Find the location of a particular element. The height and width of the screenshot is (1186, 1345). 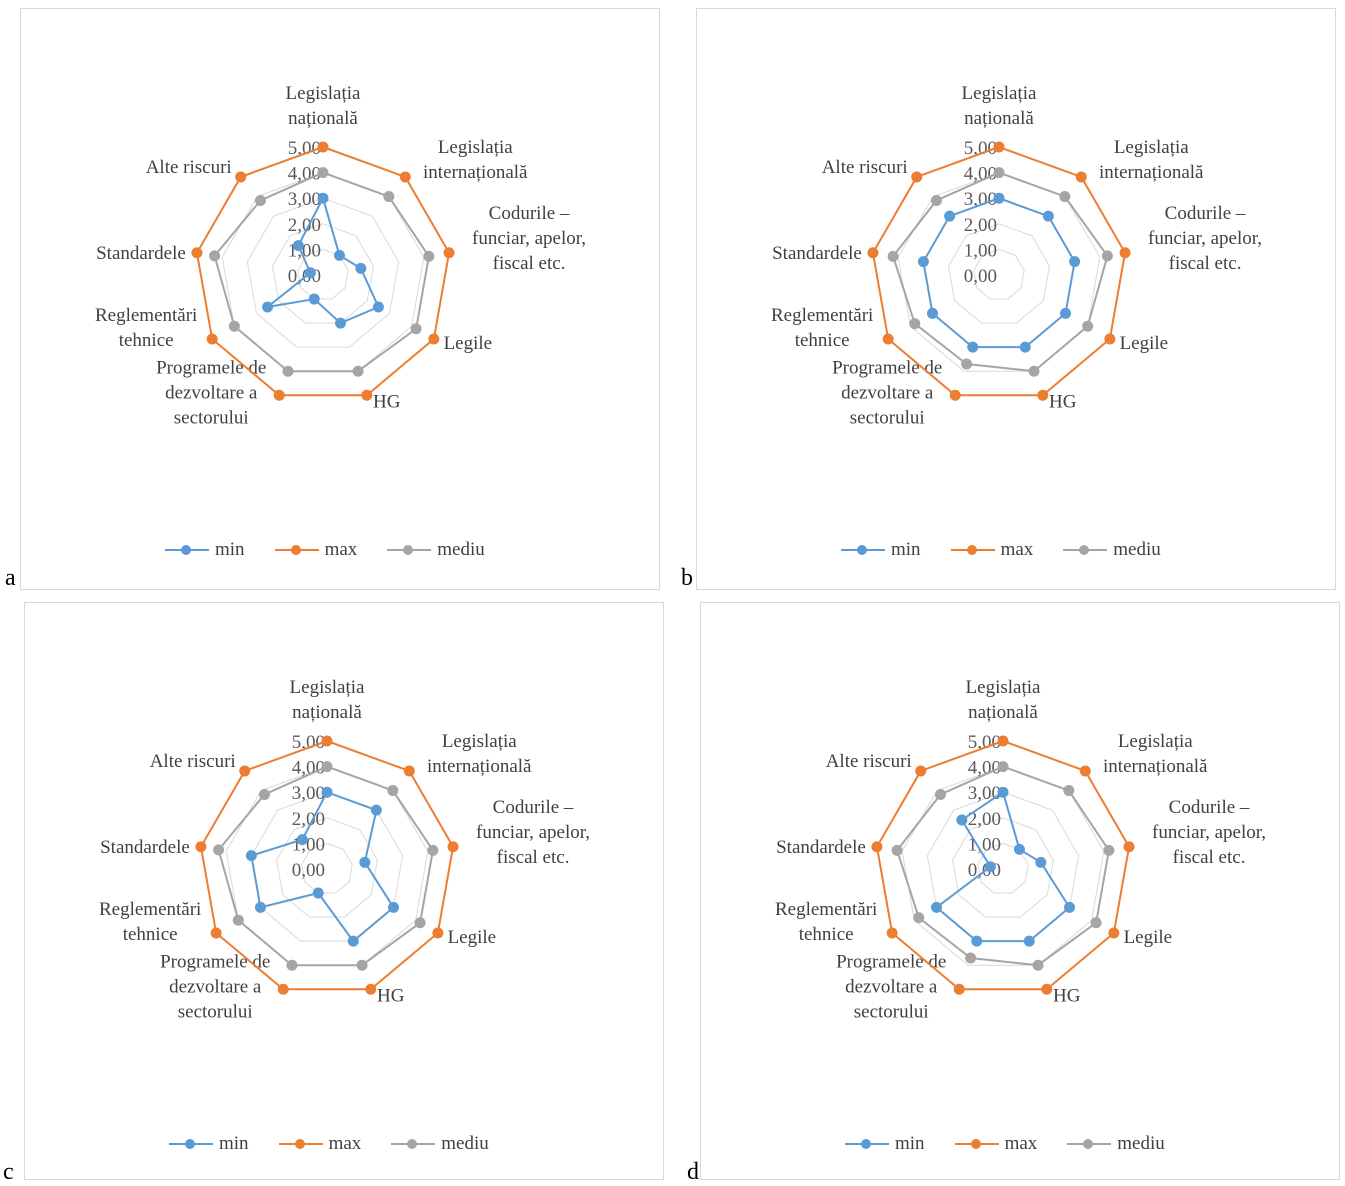

series-line-max is located at coordinates (327, 865).